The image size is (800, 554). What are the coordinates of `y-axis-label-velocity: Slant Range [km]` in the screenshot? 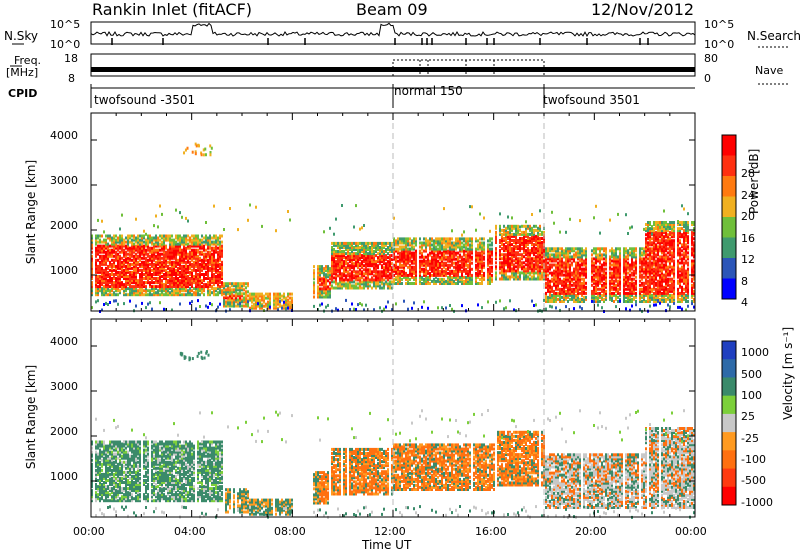 It's located at (31, 417).